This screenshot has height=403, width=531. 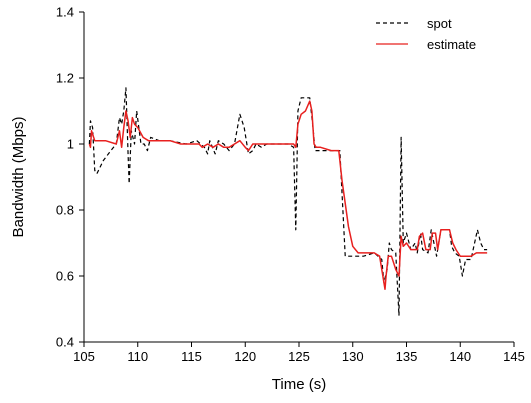 I want to click on x-tick-label: 105, so click(x=84, y=356).